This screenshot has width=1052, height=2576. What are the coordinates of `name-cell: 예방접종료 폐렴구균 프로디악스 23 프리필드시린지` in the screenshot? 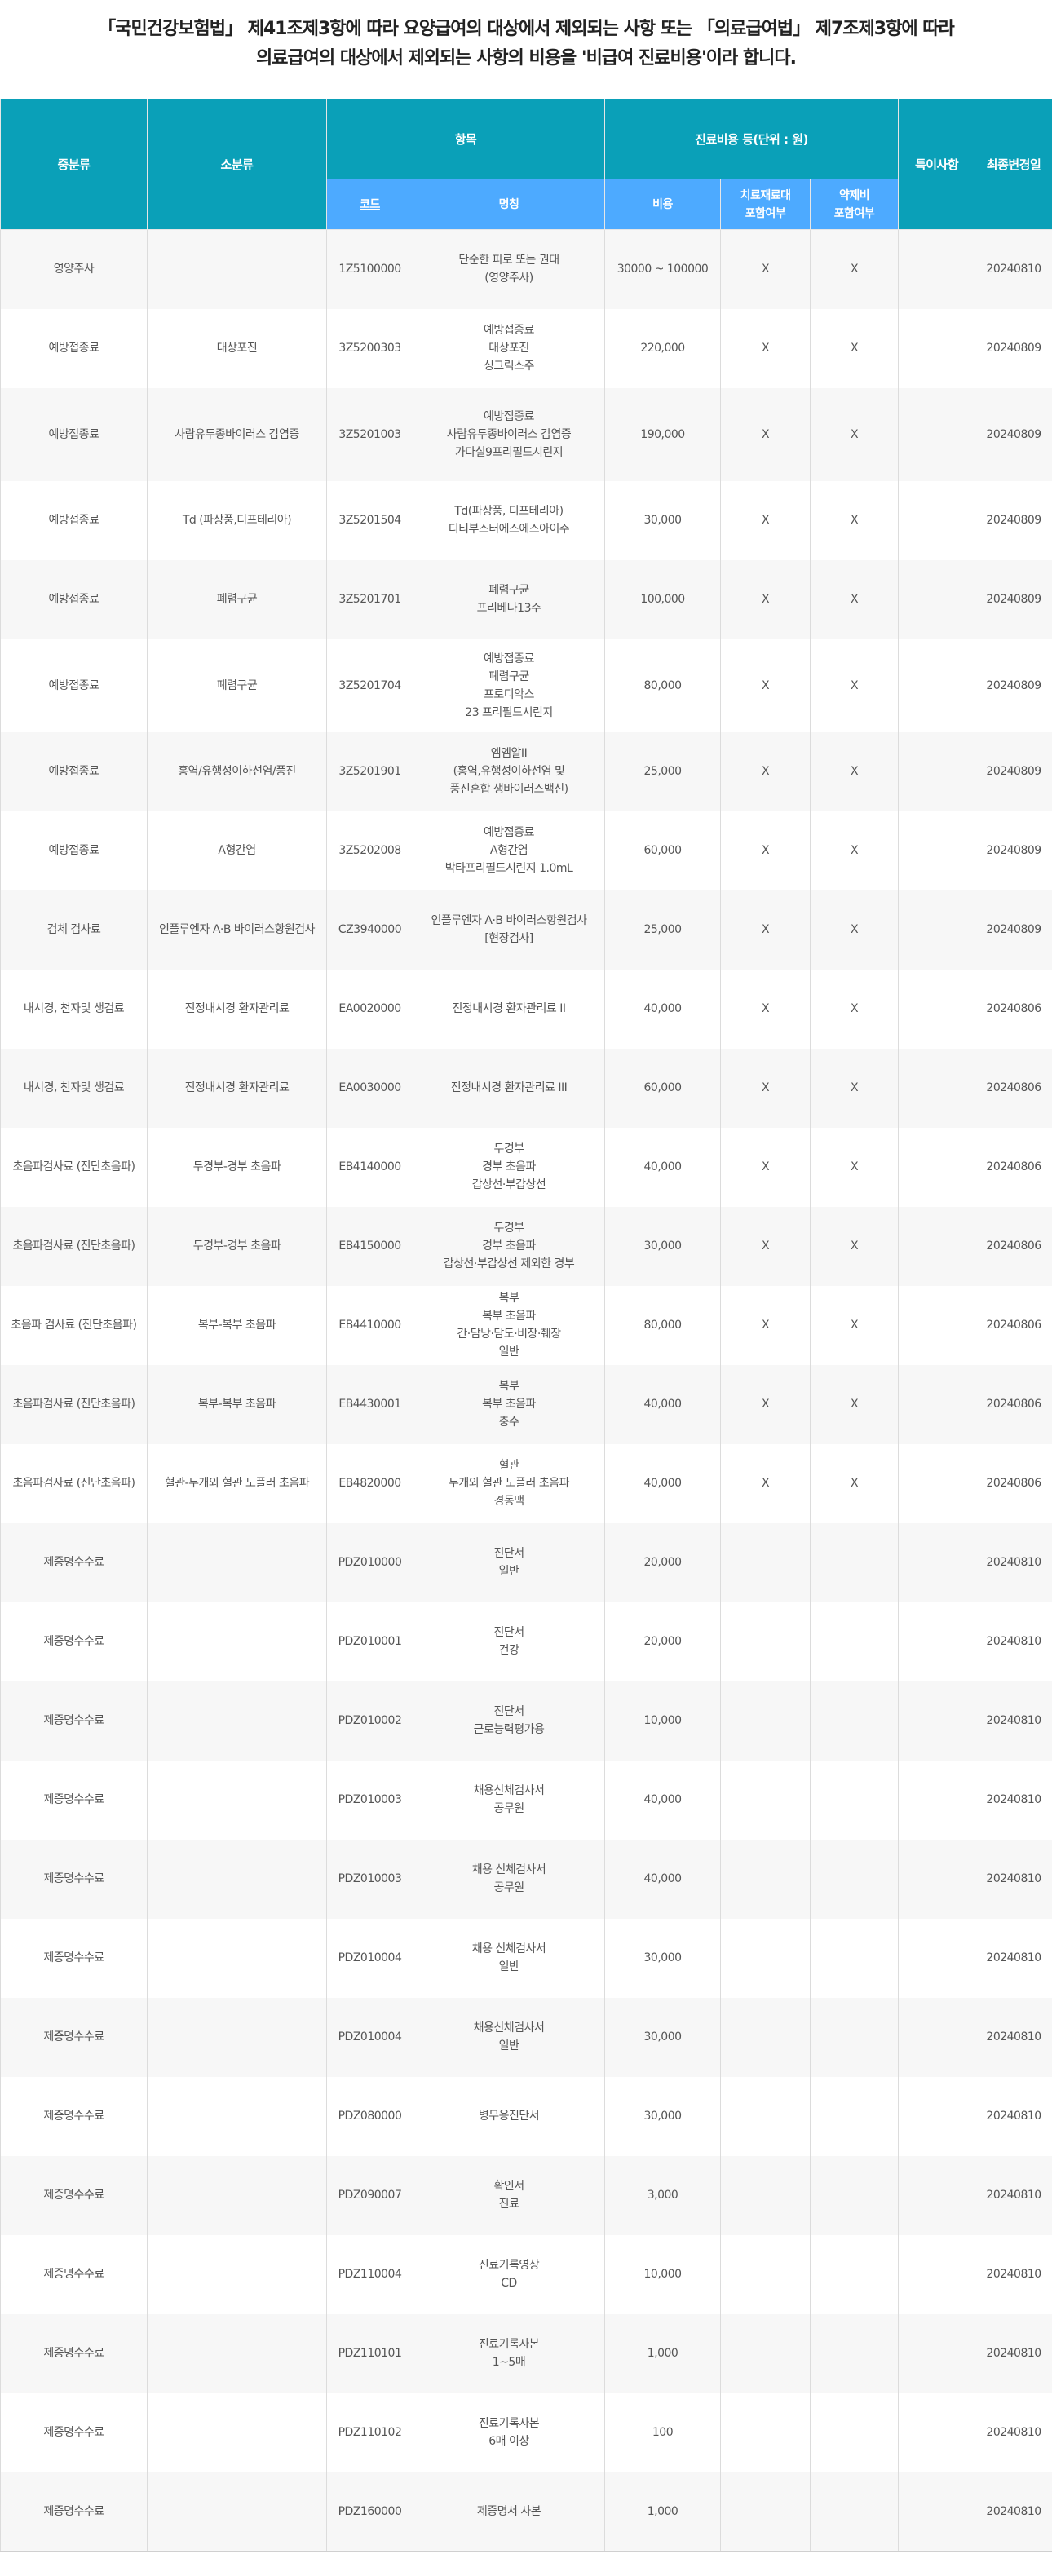 It's located at (509, 685).